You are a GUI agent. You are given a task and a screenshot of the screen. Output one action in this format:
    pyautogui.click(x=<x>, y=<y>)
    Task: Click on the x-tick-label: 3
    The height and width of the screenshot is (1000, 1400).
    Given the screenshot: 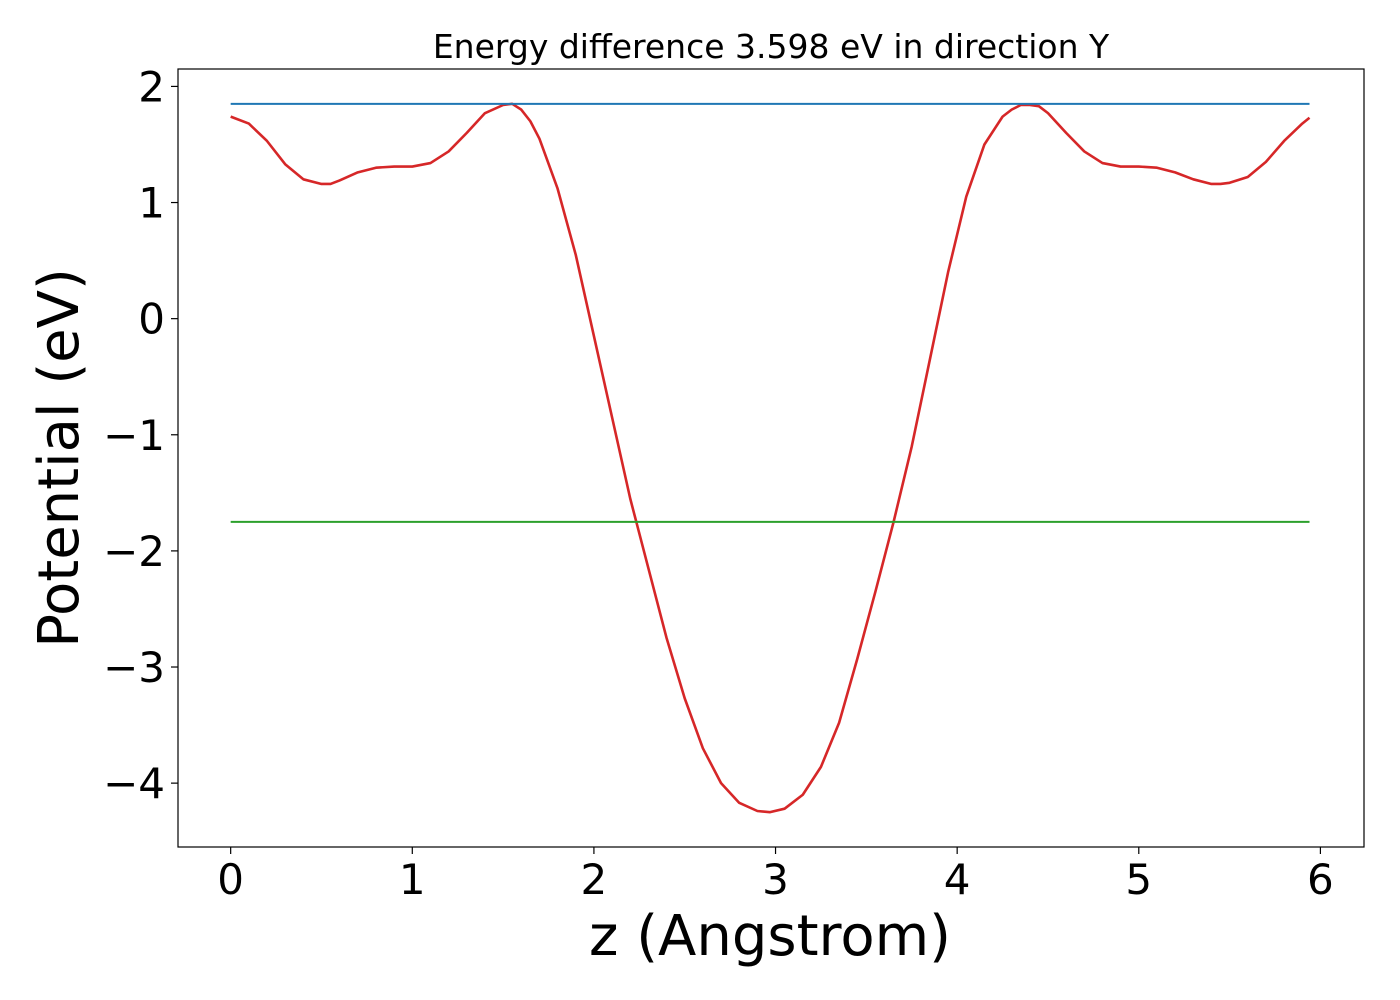 What is the action you would take?
    pyautogui.click(x=775, y=879)
    